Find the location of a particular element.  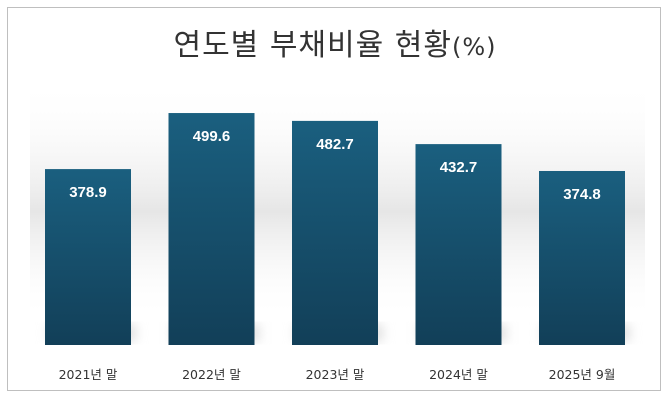

category-labels-group: 2021년 말 2022년 말 2023년 말 2024년 말 2025년 9월 is located at coordinates (337, 374).